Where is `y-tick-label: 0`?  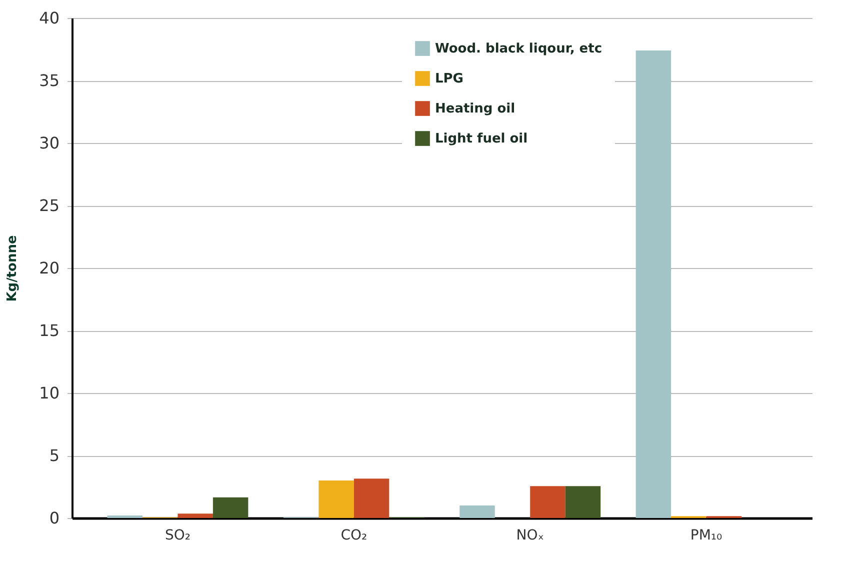
y-tick-label: 0 is located at coordinates (54, 518).